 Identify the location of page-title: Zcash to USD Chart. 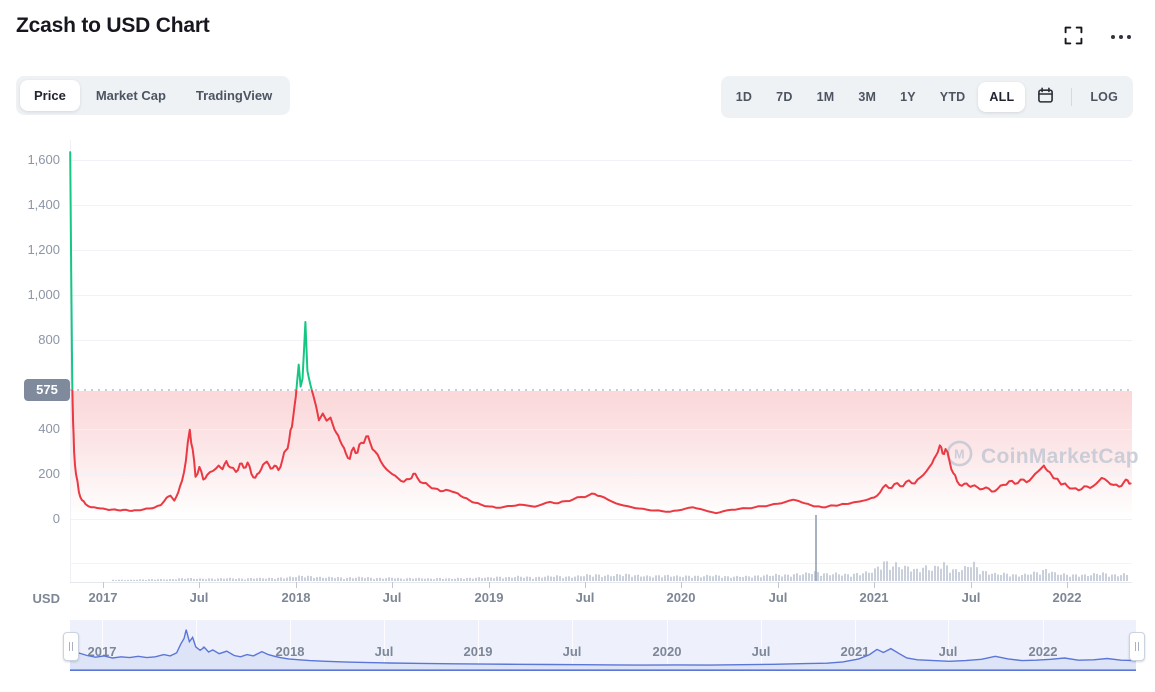
(113, 25).